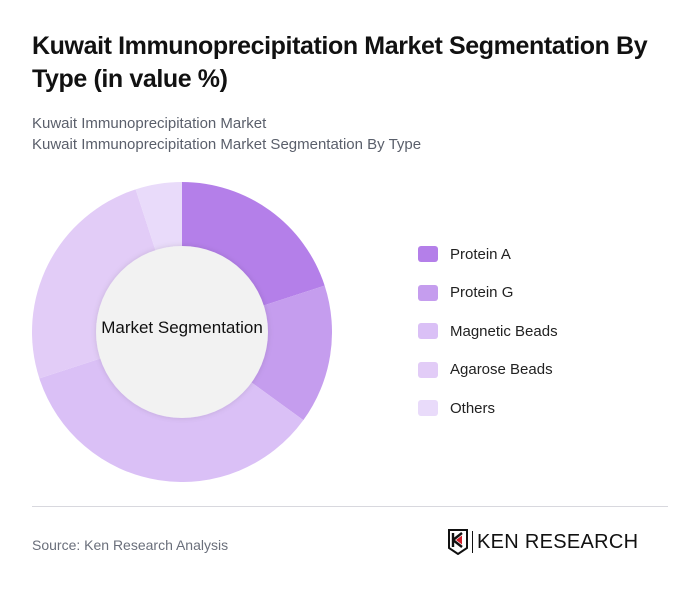  Describe the element at coordinates (458, 542) in the screenshot. I see `ken-logo-shield-icon` at that location.